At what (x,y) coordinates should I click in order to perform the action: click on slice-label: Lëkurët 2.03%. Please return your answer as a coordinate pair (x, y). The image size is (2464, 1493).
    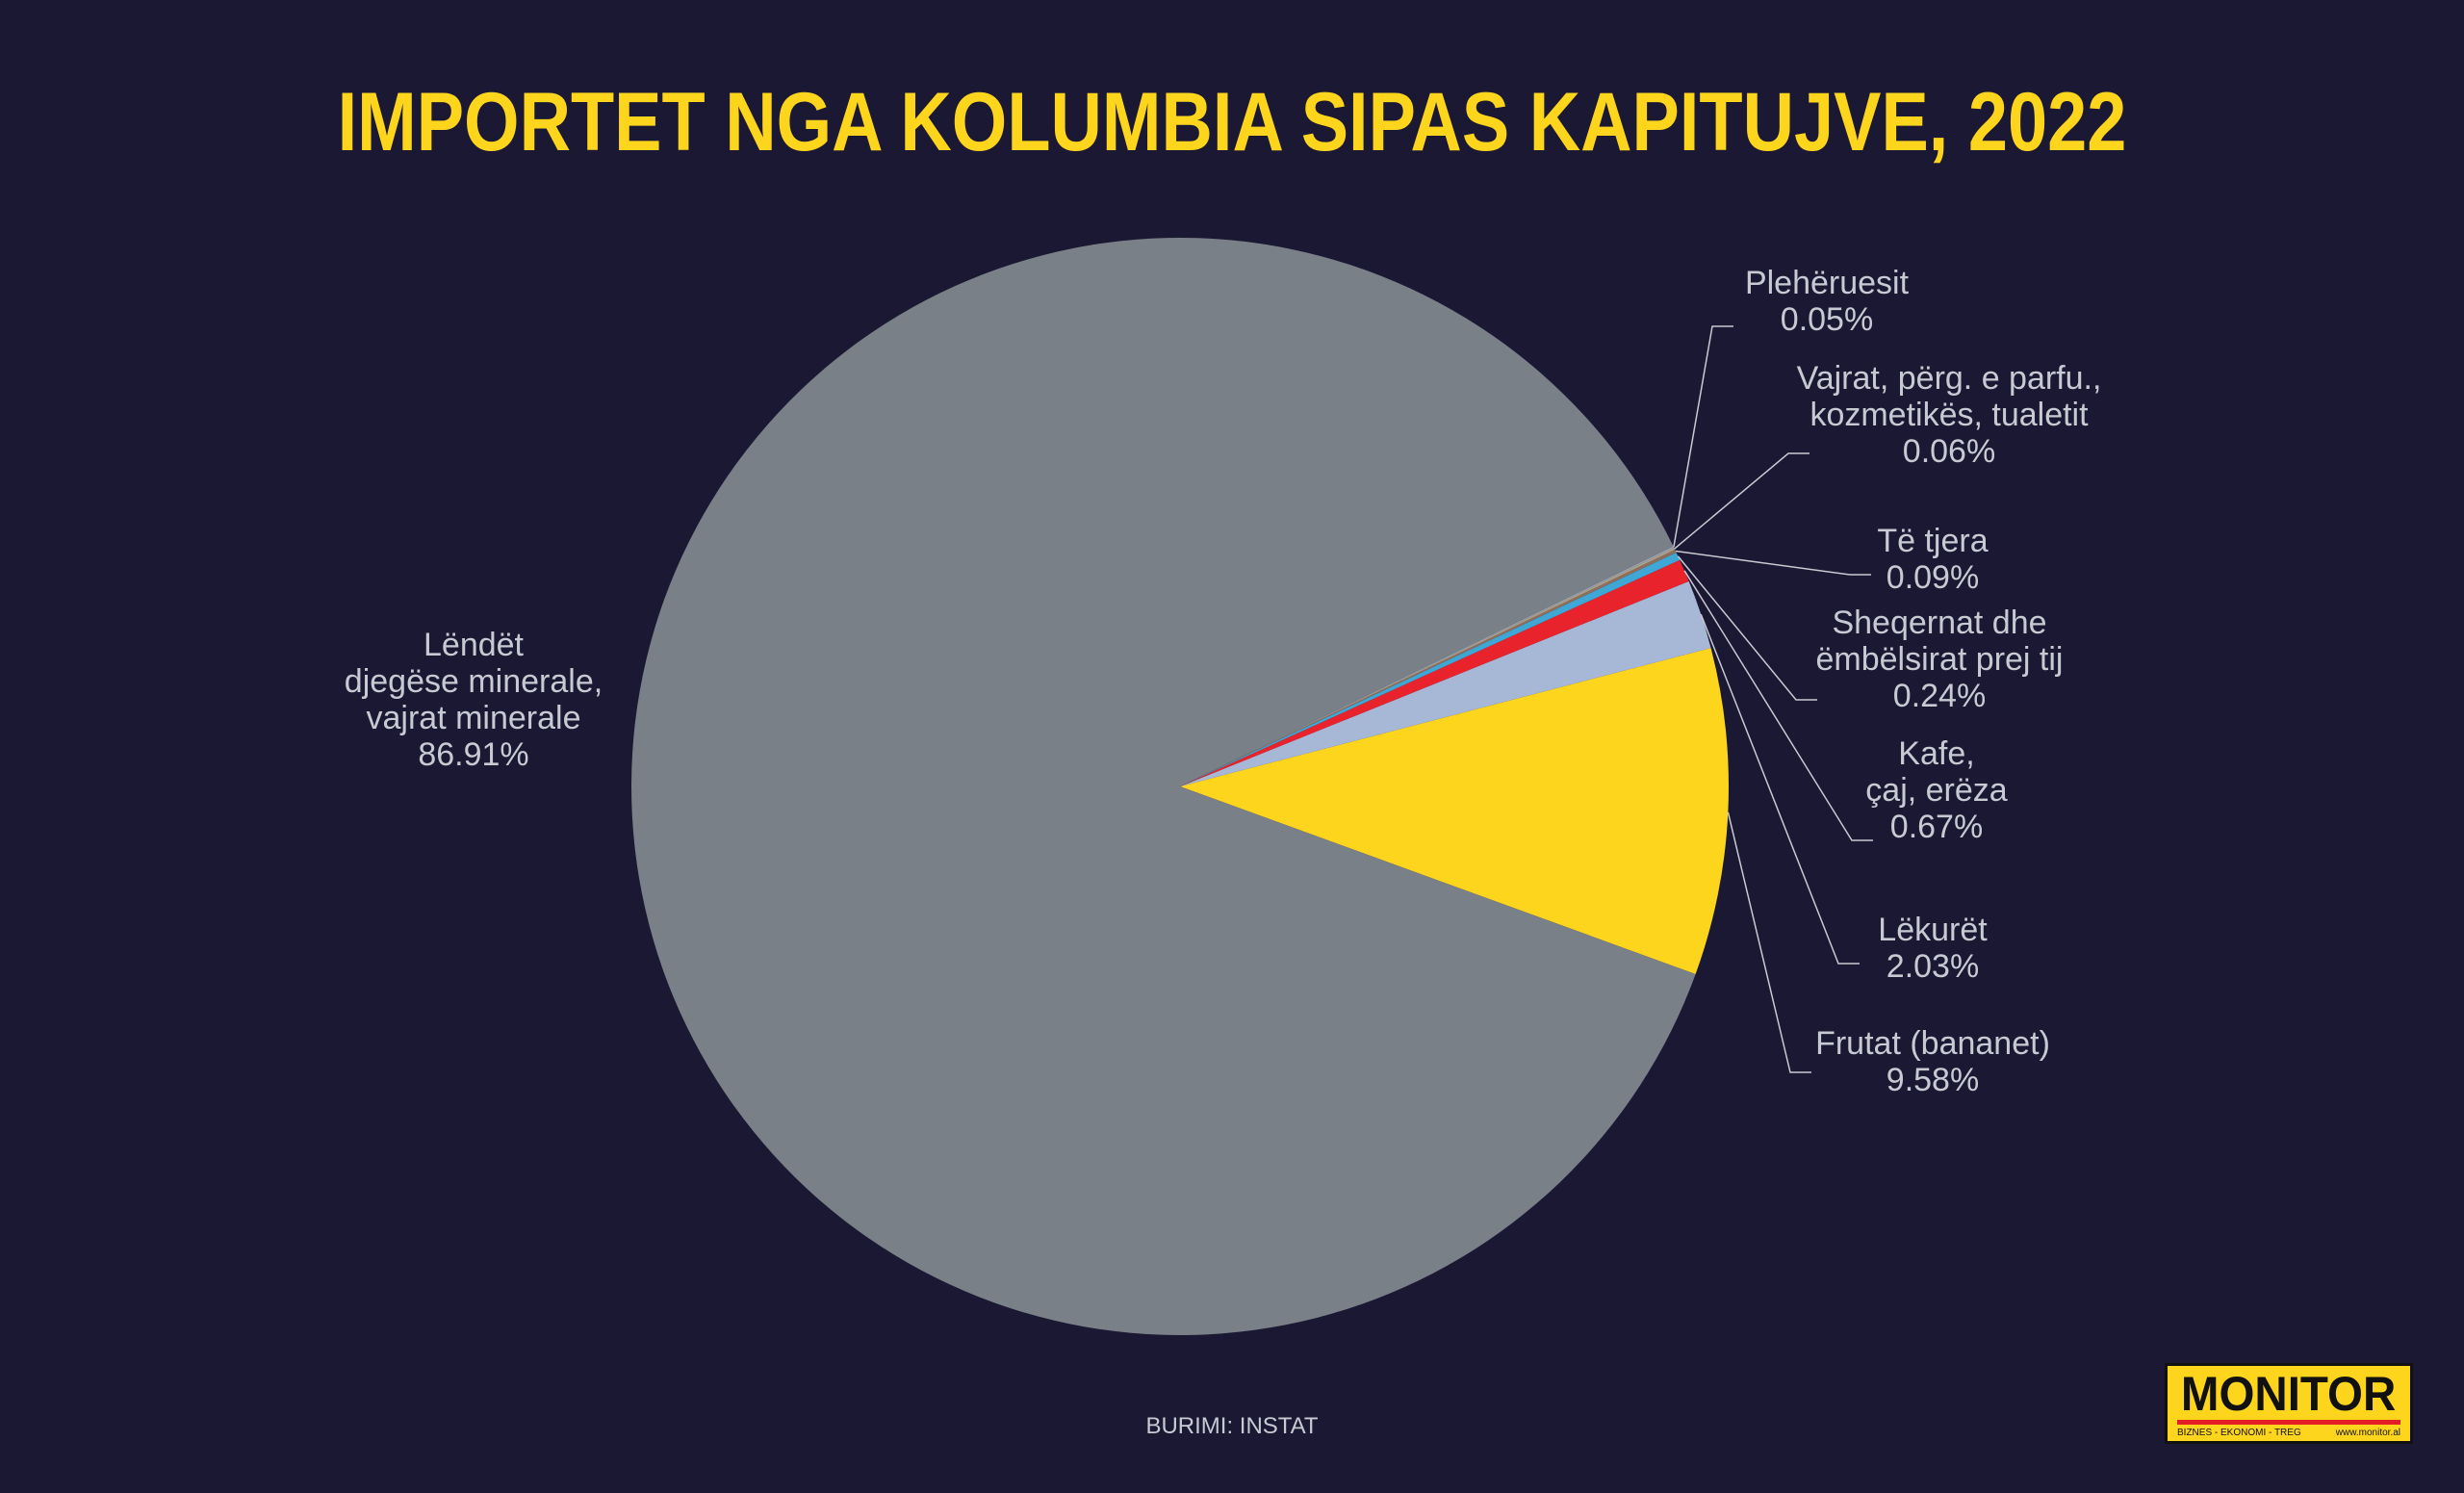
    Looking at the image, I should click on (1933, 949).